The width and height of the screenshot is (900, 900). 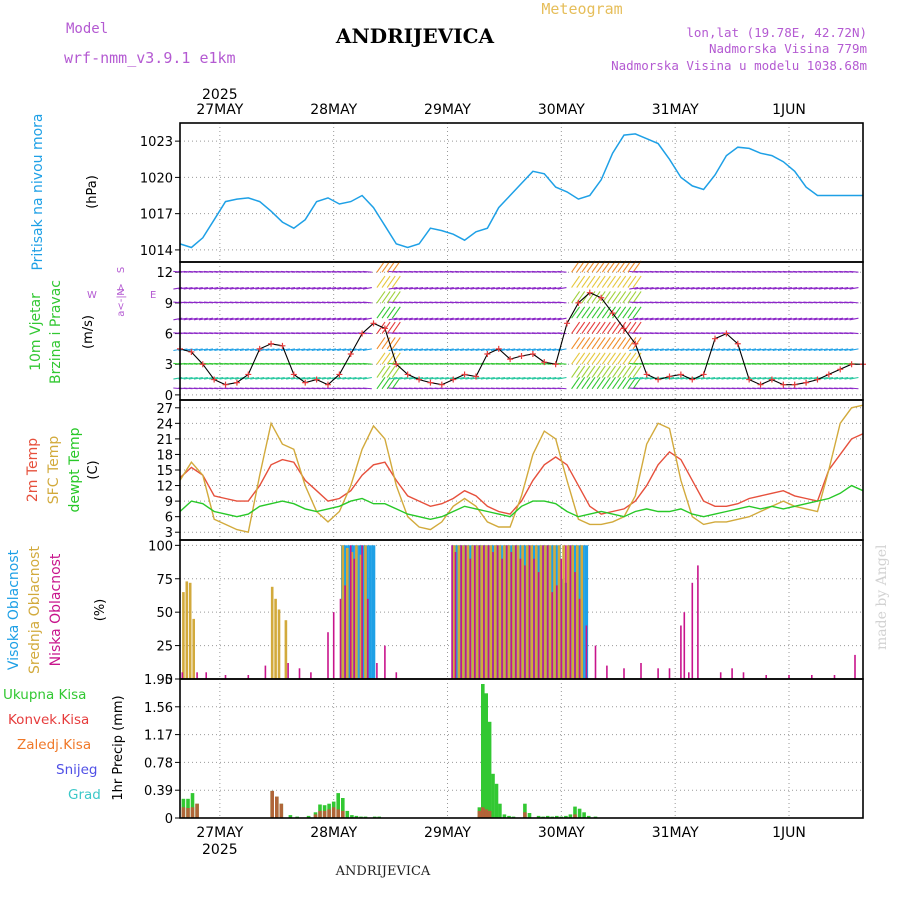 I want to click on y-tick-label: 0, so click(x=169, y=396).